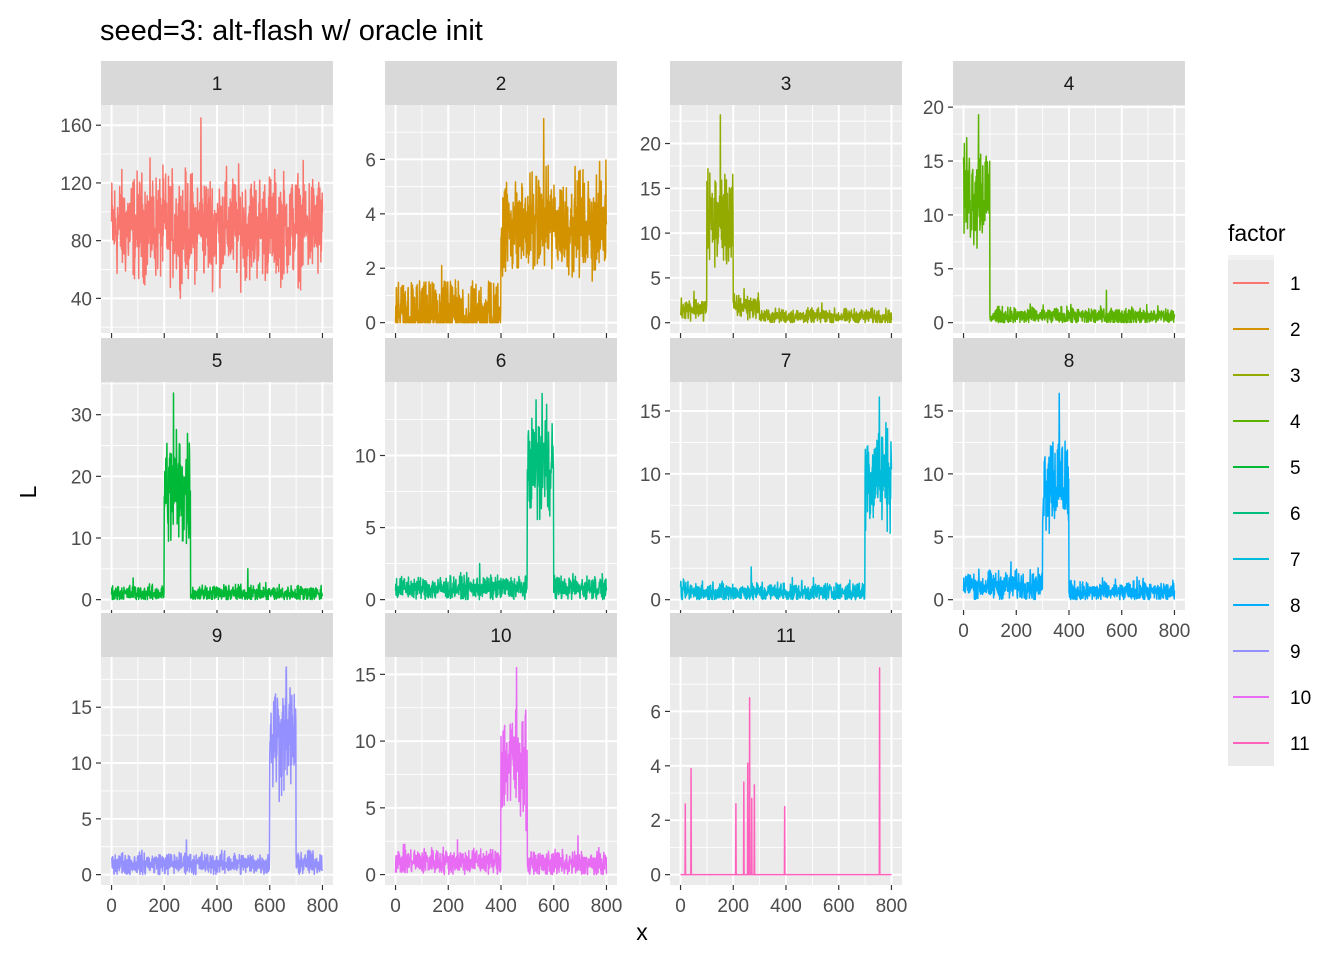  I want to click on y-tick-label: 40, so click(81, 299).